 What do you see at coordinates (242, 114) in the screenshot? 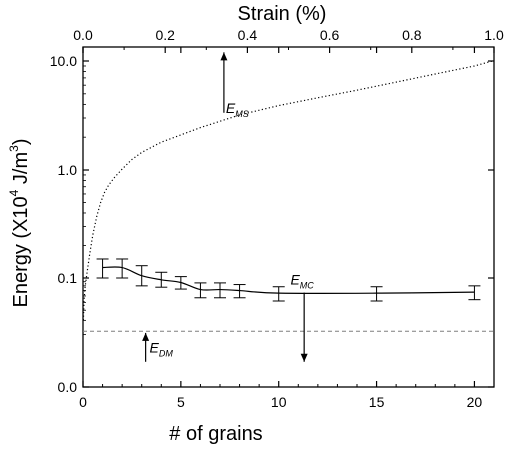
I see `annotation-ems-sub: MS` at bounding box center [242, 114].